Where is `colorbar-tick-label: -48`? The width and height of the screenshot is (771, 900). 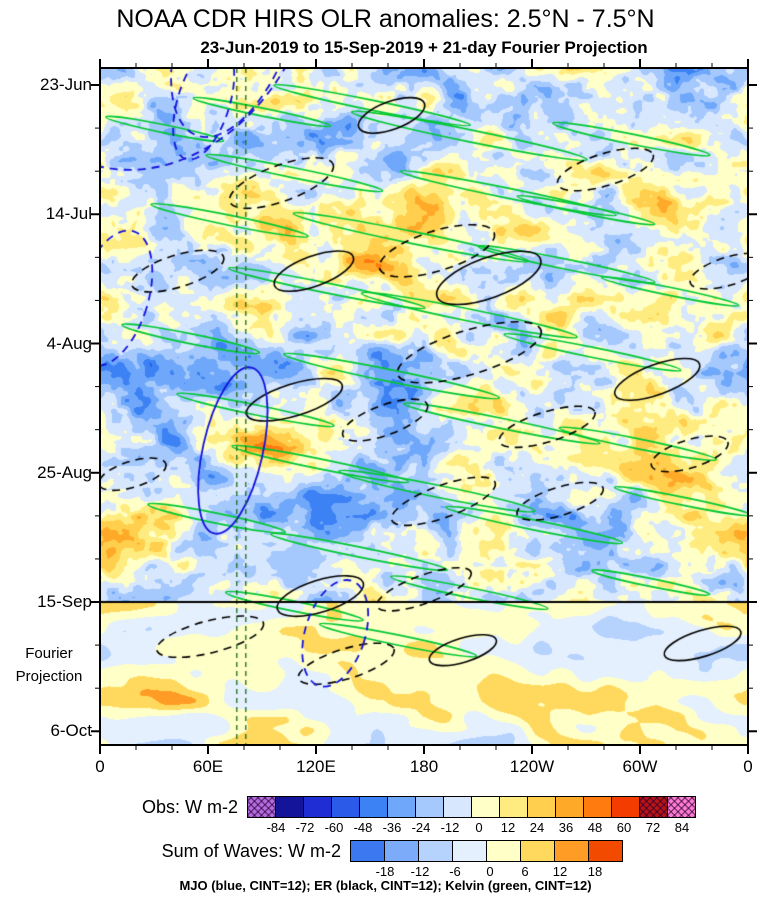
colorbar-tick-label: -48 is located at coordinates (363, 827).